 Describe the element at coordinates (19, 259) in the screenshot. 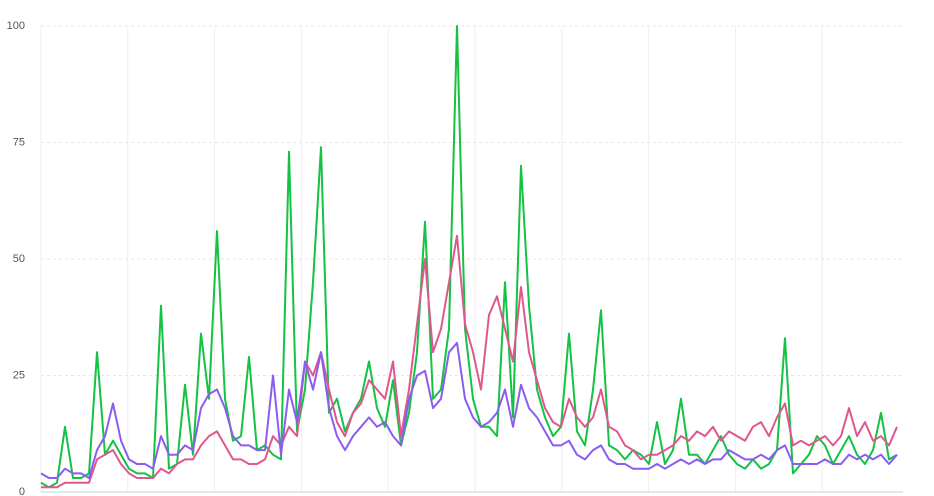

I see `y-tick-label: 50` at that location.